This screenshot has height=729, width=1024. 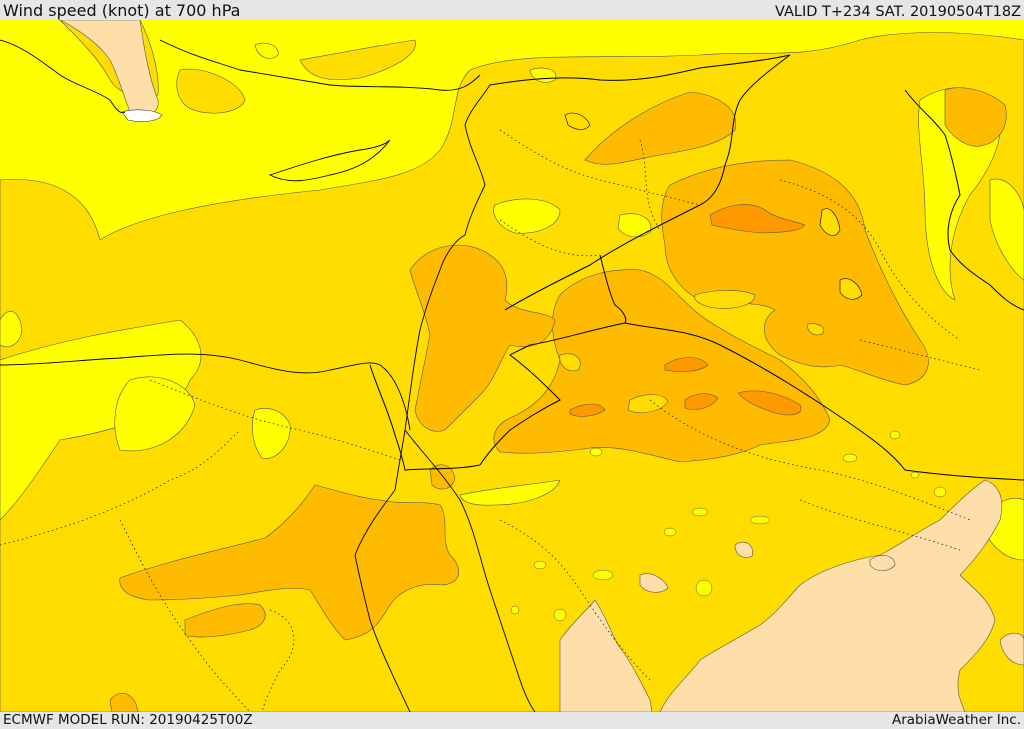 I want to click on credit: ArabiaWeather Inc., so click(x=956, y=720).